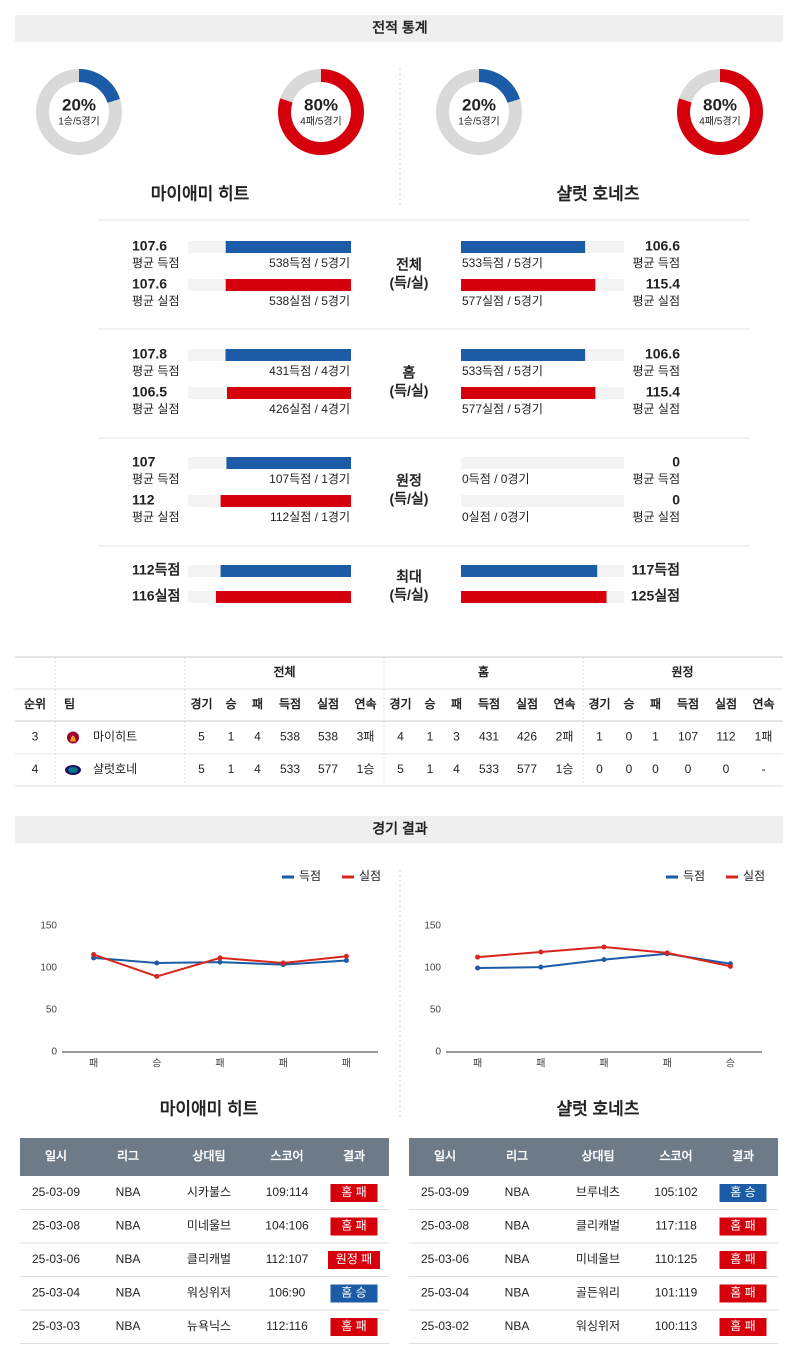 This screenshot has width=800, height=1360. I want to click on y-tick-label: 0, so click(54, 1052).